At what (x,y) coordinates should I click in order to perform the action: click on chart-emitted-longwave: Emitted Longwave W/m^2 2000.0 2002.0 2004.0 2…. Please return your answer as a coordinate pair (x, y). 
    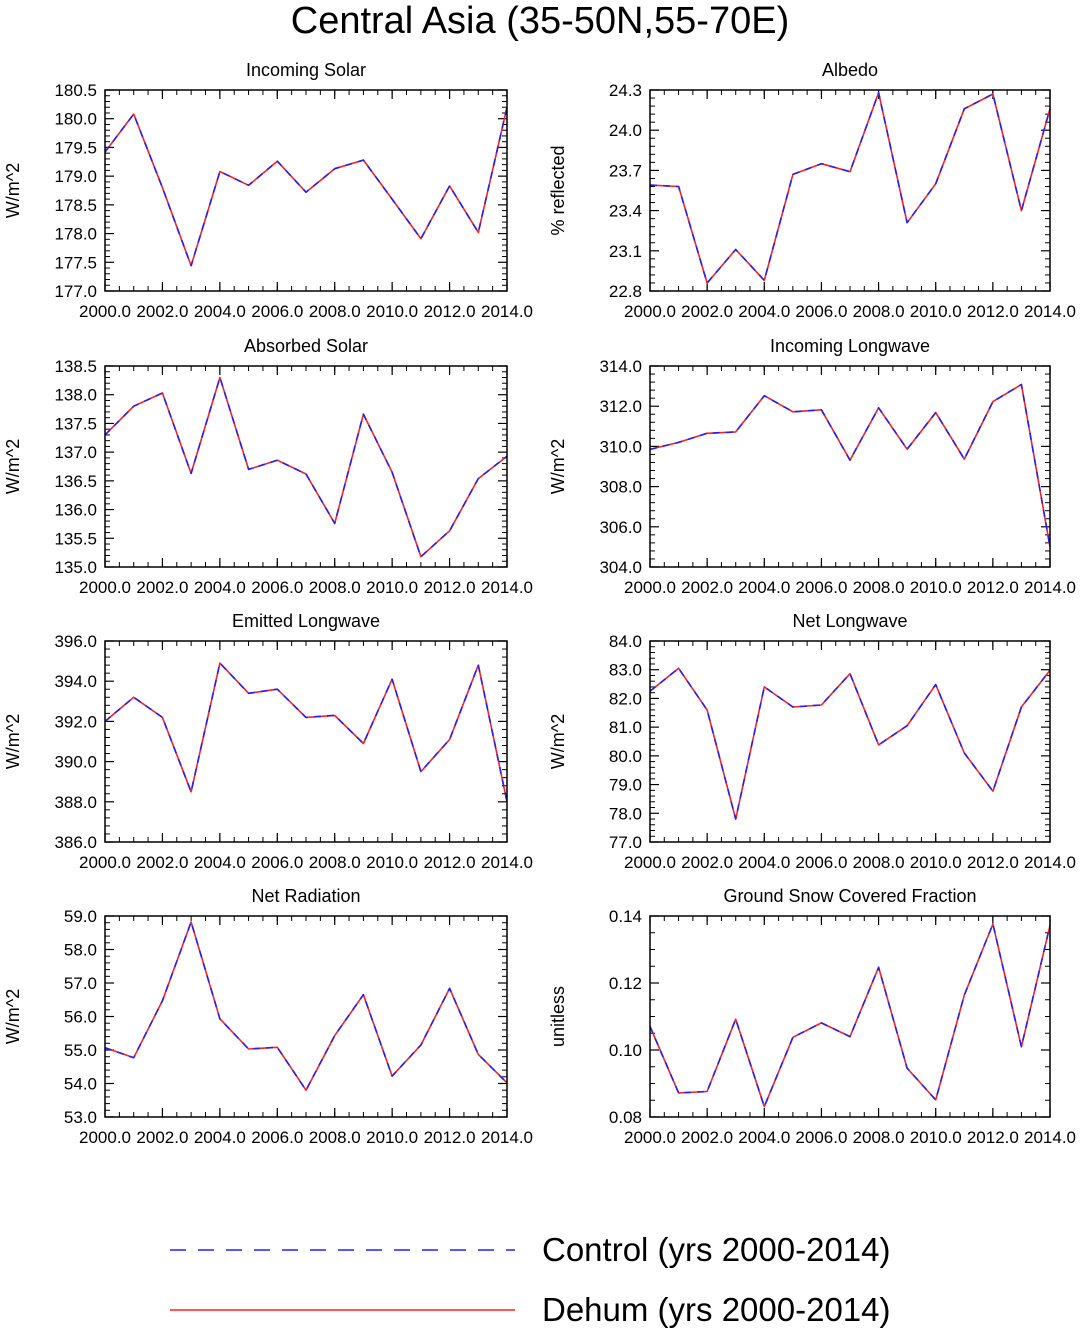
    Looking at the image, I should click on (268, 741).